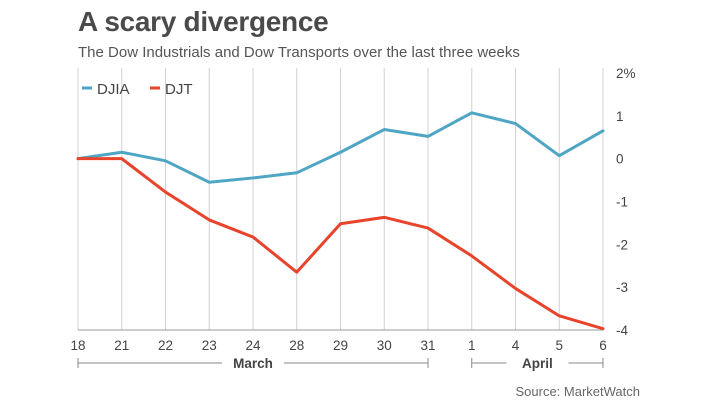 The width and height of the screenshot is (720, 405). What do you see at coordinates (516, 345) in the screenshot?
I see `x-tick-label: 4` at bounding box center [516, 345].